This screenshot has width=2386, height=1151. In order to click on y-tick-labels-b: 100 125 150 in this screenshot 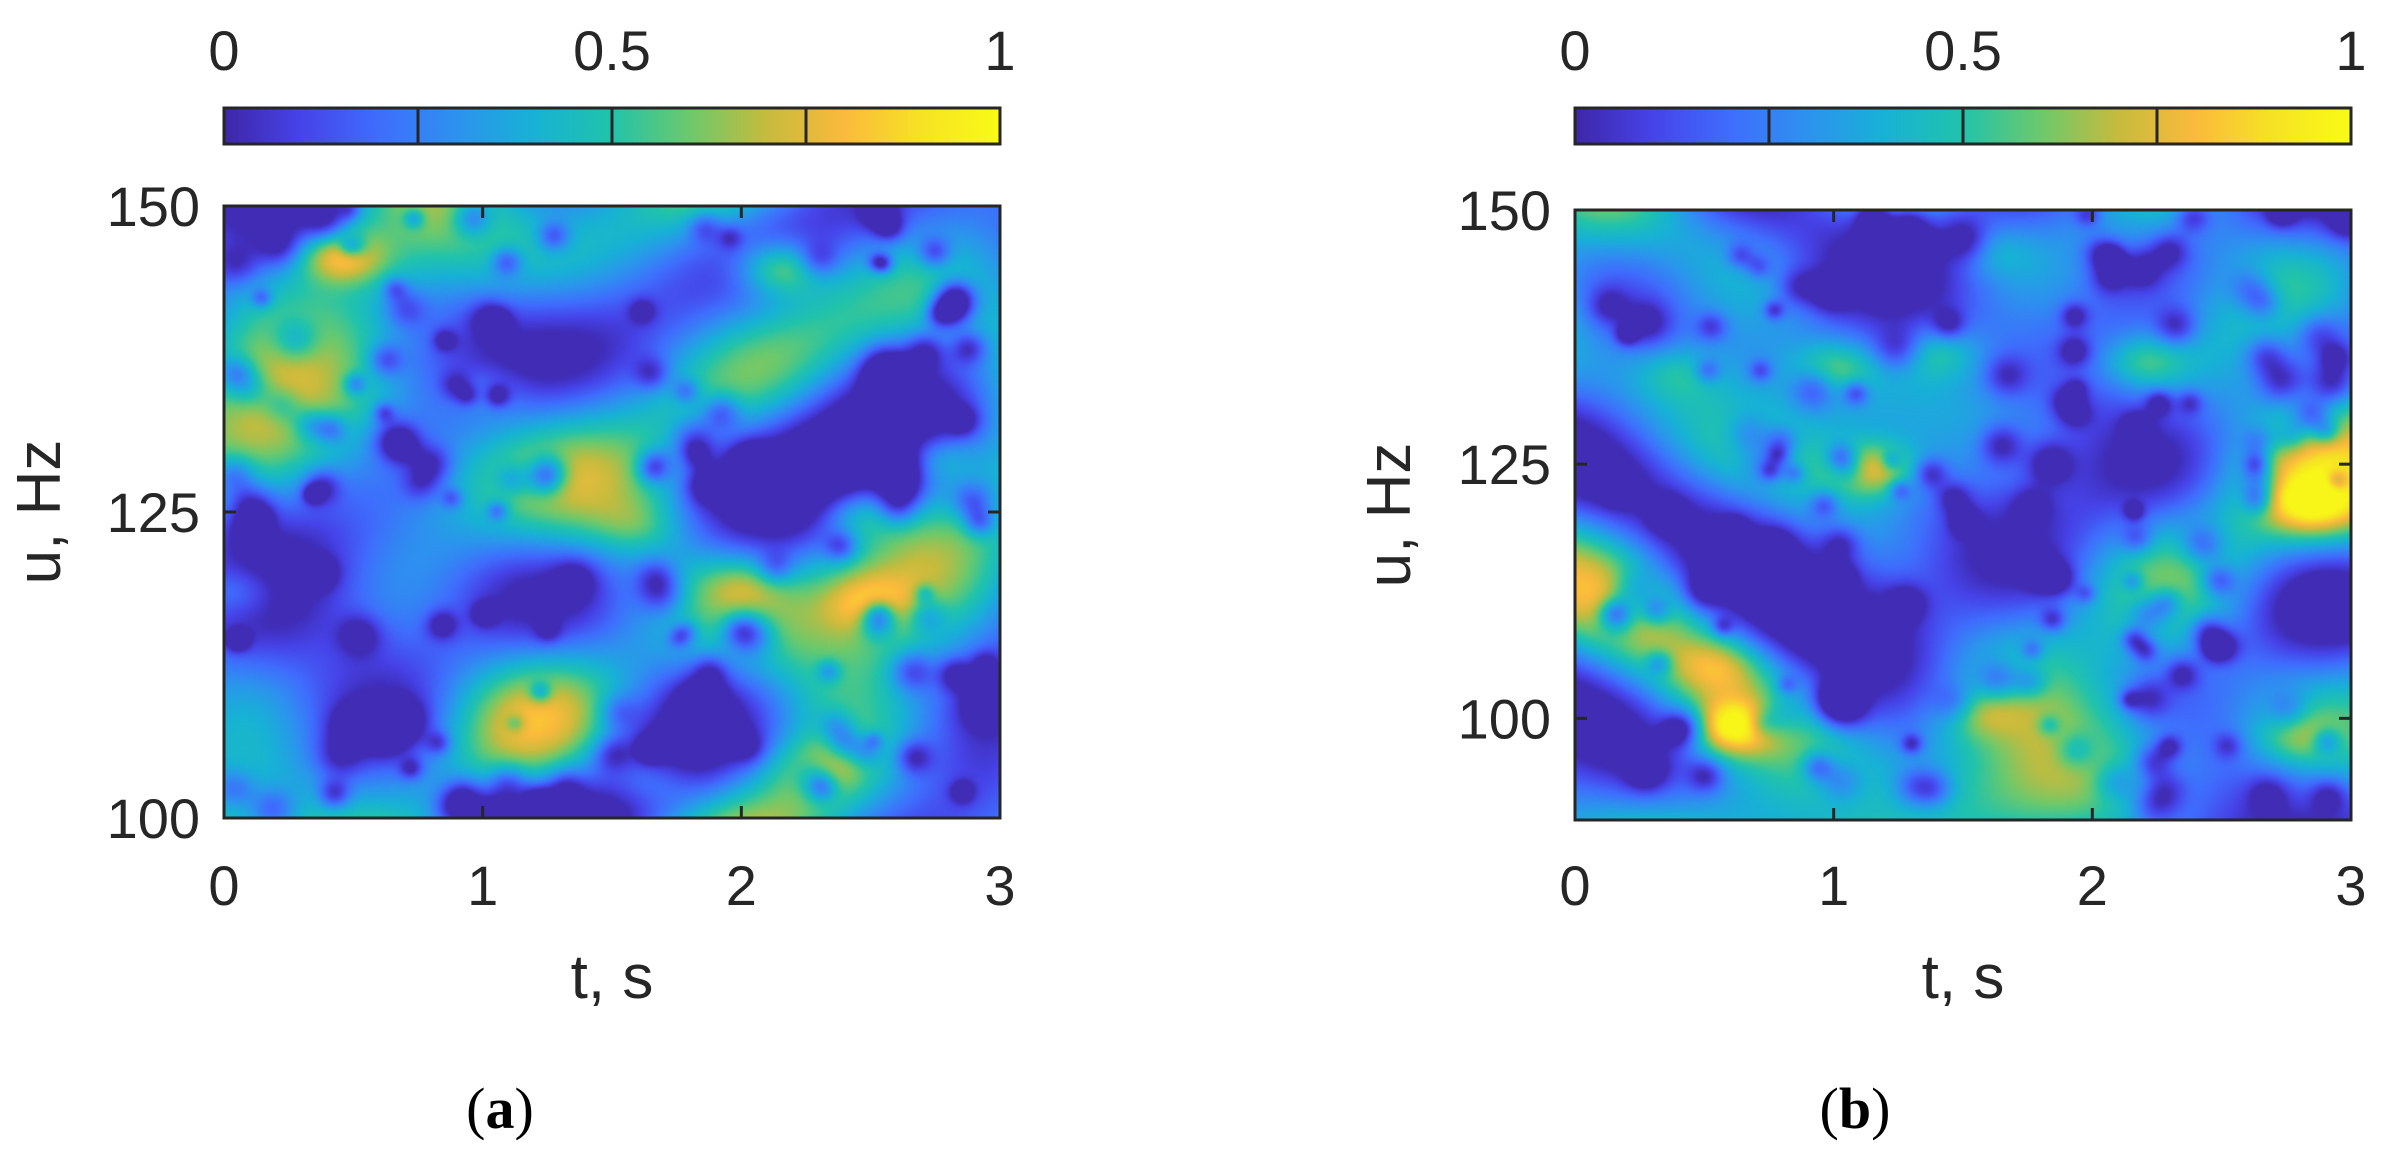, I will do `click(1504, 464)`.